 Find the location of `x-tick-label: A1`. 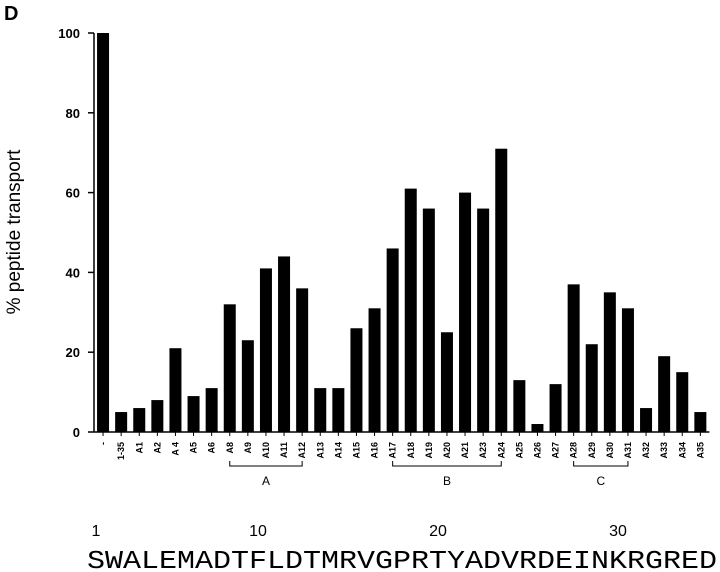

x-tick-label: A1 is located at coordinates (139, 448).